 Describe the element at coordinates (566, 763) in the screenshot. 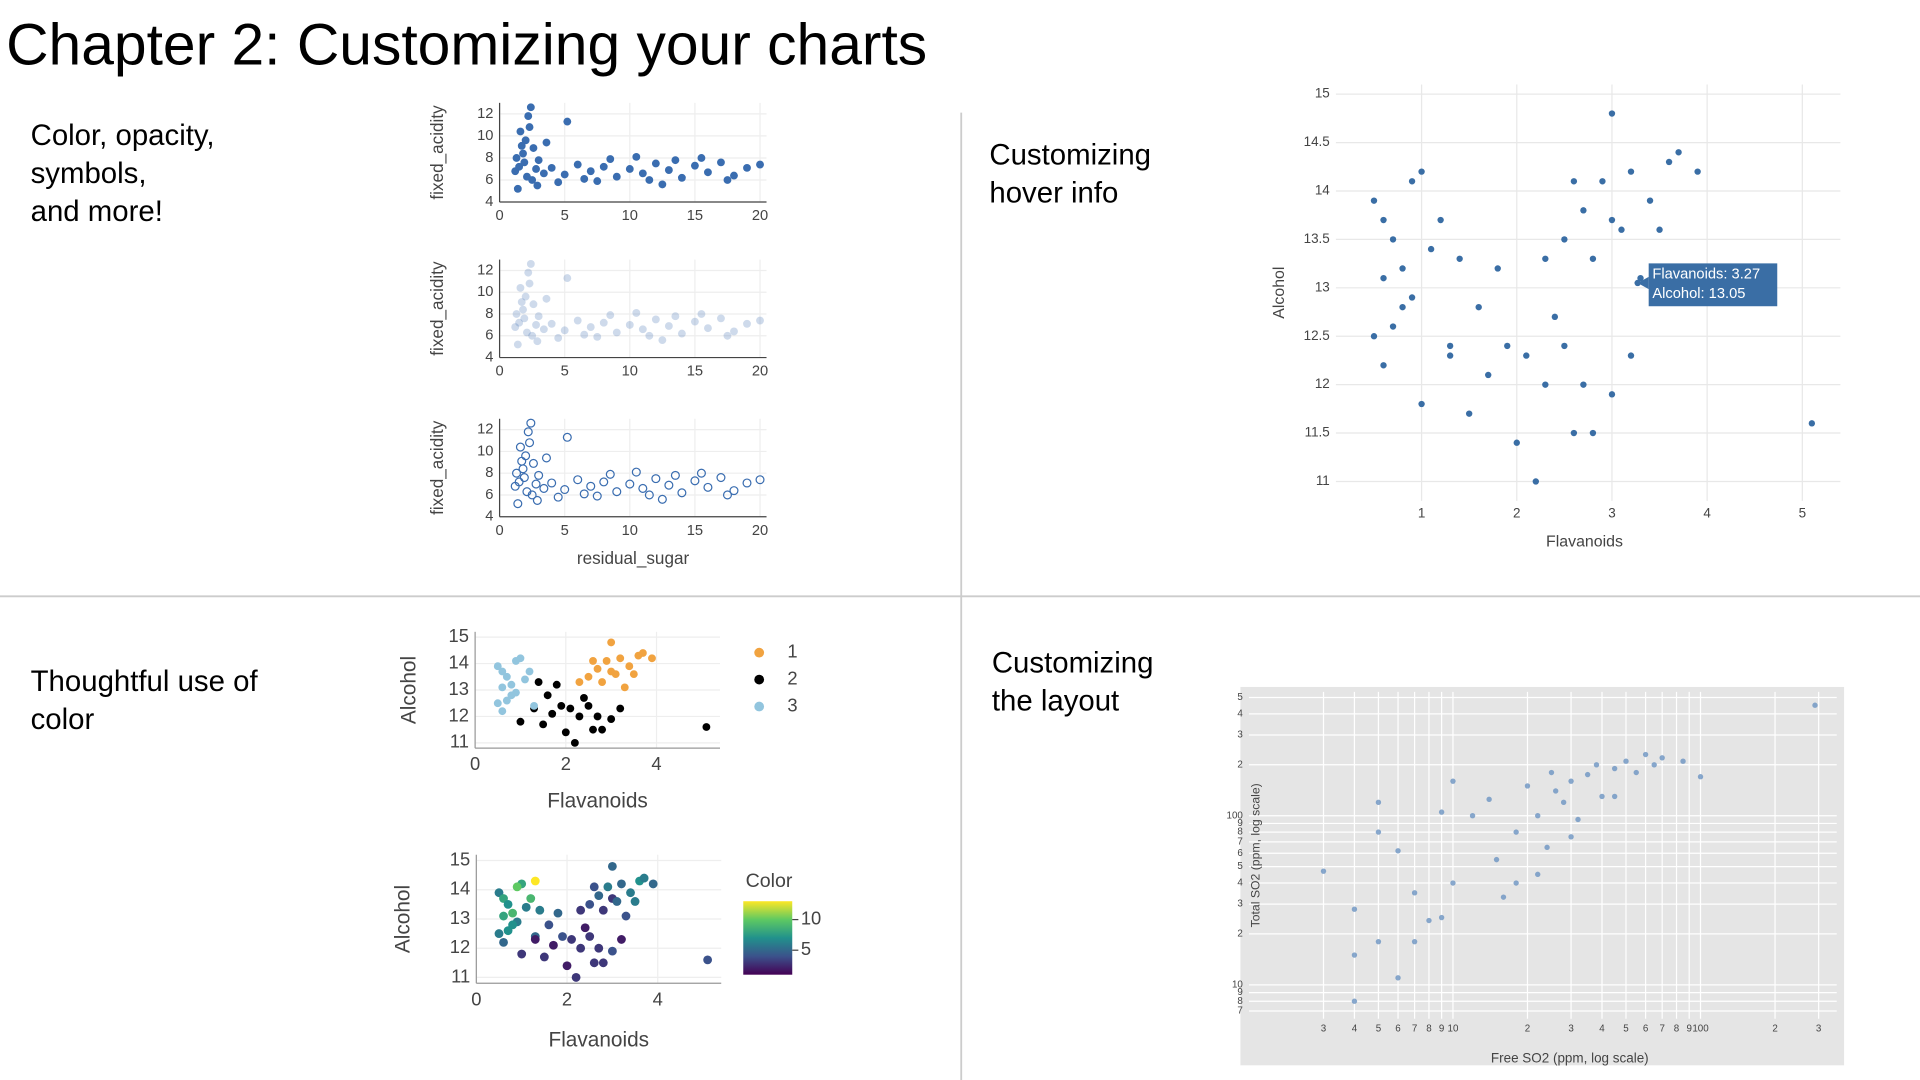

I see `x-tick-label: 2` at that location.